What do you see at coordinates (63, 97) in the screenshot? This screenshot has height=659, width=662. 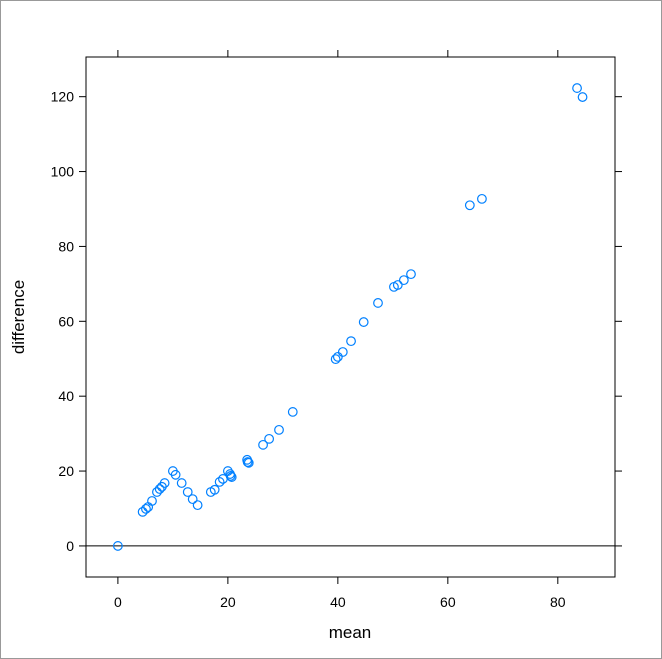 I see `y-tick-label: 120` at bounding box center [63, 97].